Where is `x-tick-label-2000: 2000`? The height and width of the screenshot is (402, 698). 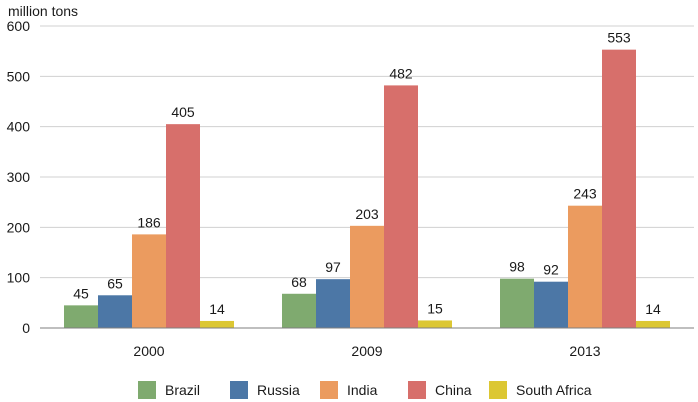 x-tick-label-2000: 2000 is located at coordinates (148, 351).